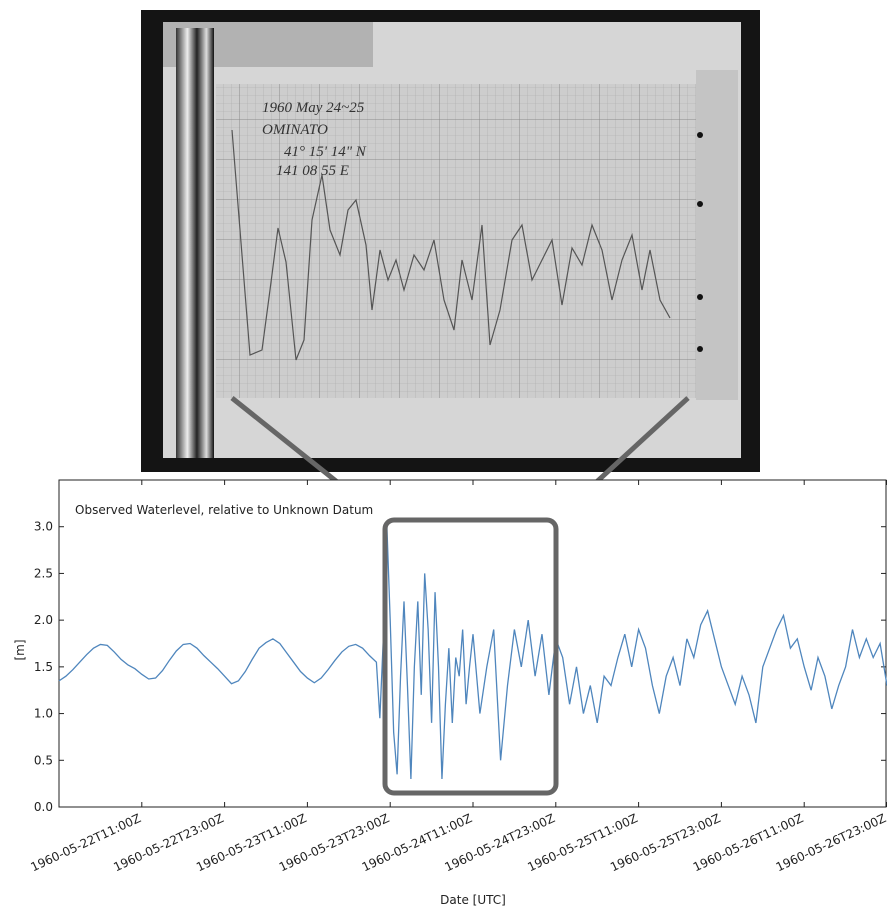 The height and width of the screenshot is (910, 887). What do you see at coordinates (43, 760) in the screenshot?
I see `y-tick-label: 0.5` at bounding box center [43, 760].